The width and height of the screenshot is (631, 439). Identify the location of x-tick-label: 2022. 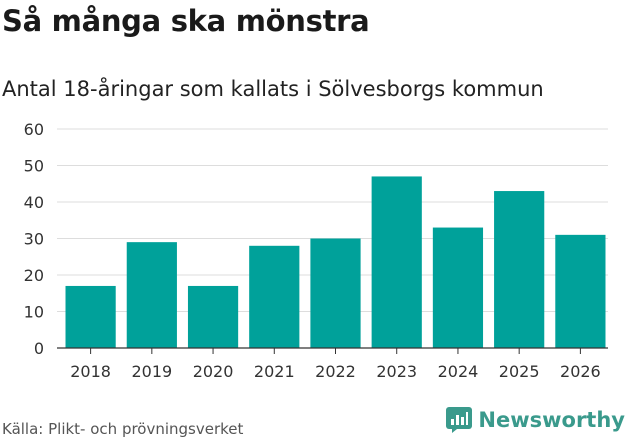
(335, 371).